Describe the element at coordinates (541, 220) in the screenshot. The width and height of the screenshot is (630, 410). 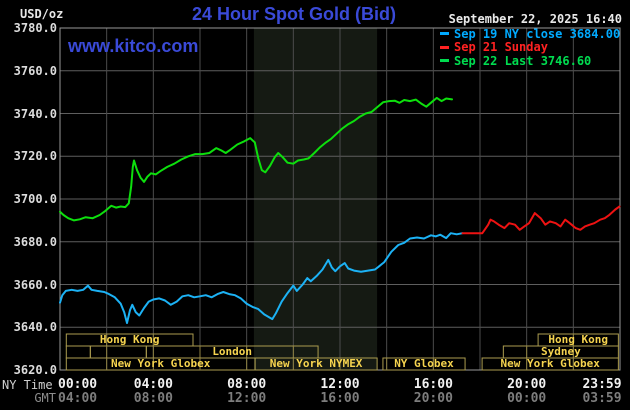
I see `price-line-sep-21-sunday` at that location.